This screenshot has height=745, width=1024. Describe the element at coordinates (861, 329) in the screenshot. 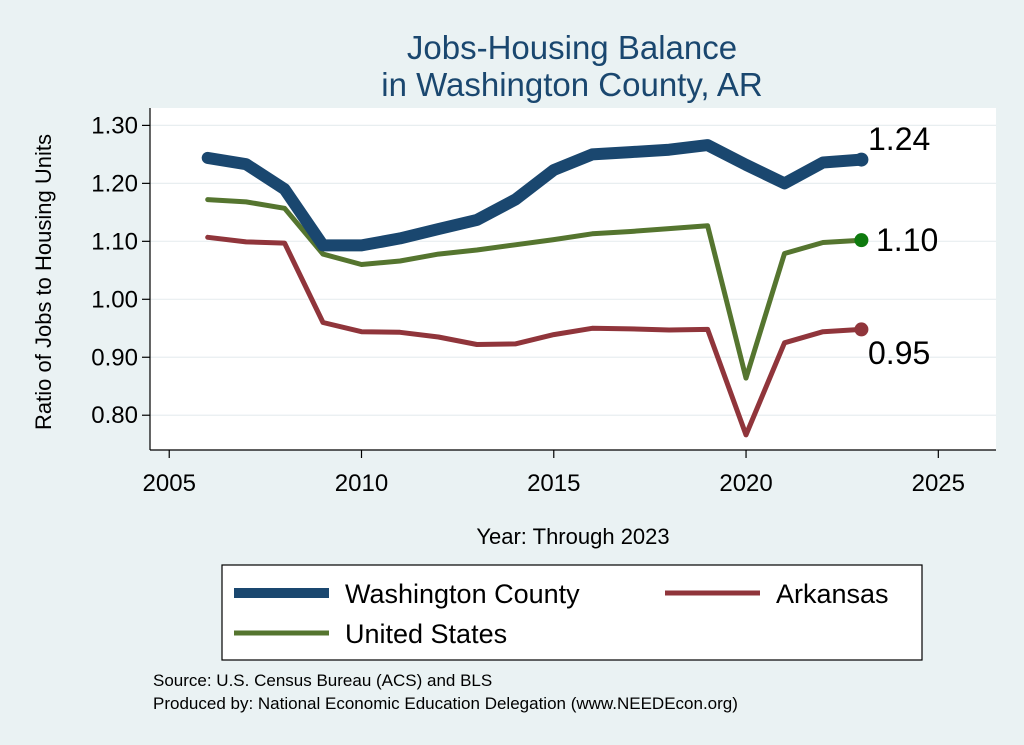

I see `end-marker-arkansas` at that location.